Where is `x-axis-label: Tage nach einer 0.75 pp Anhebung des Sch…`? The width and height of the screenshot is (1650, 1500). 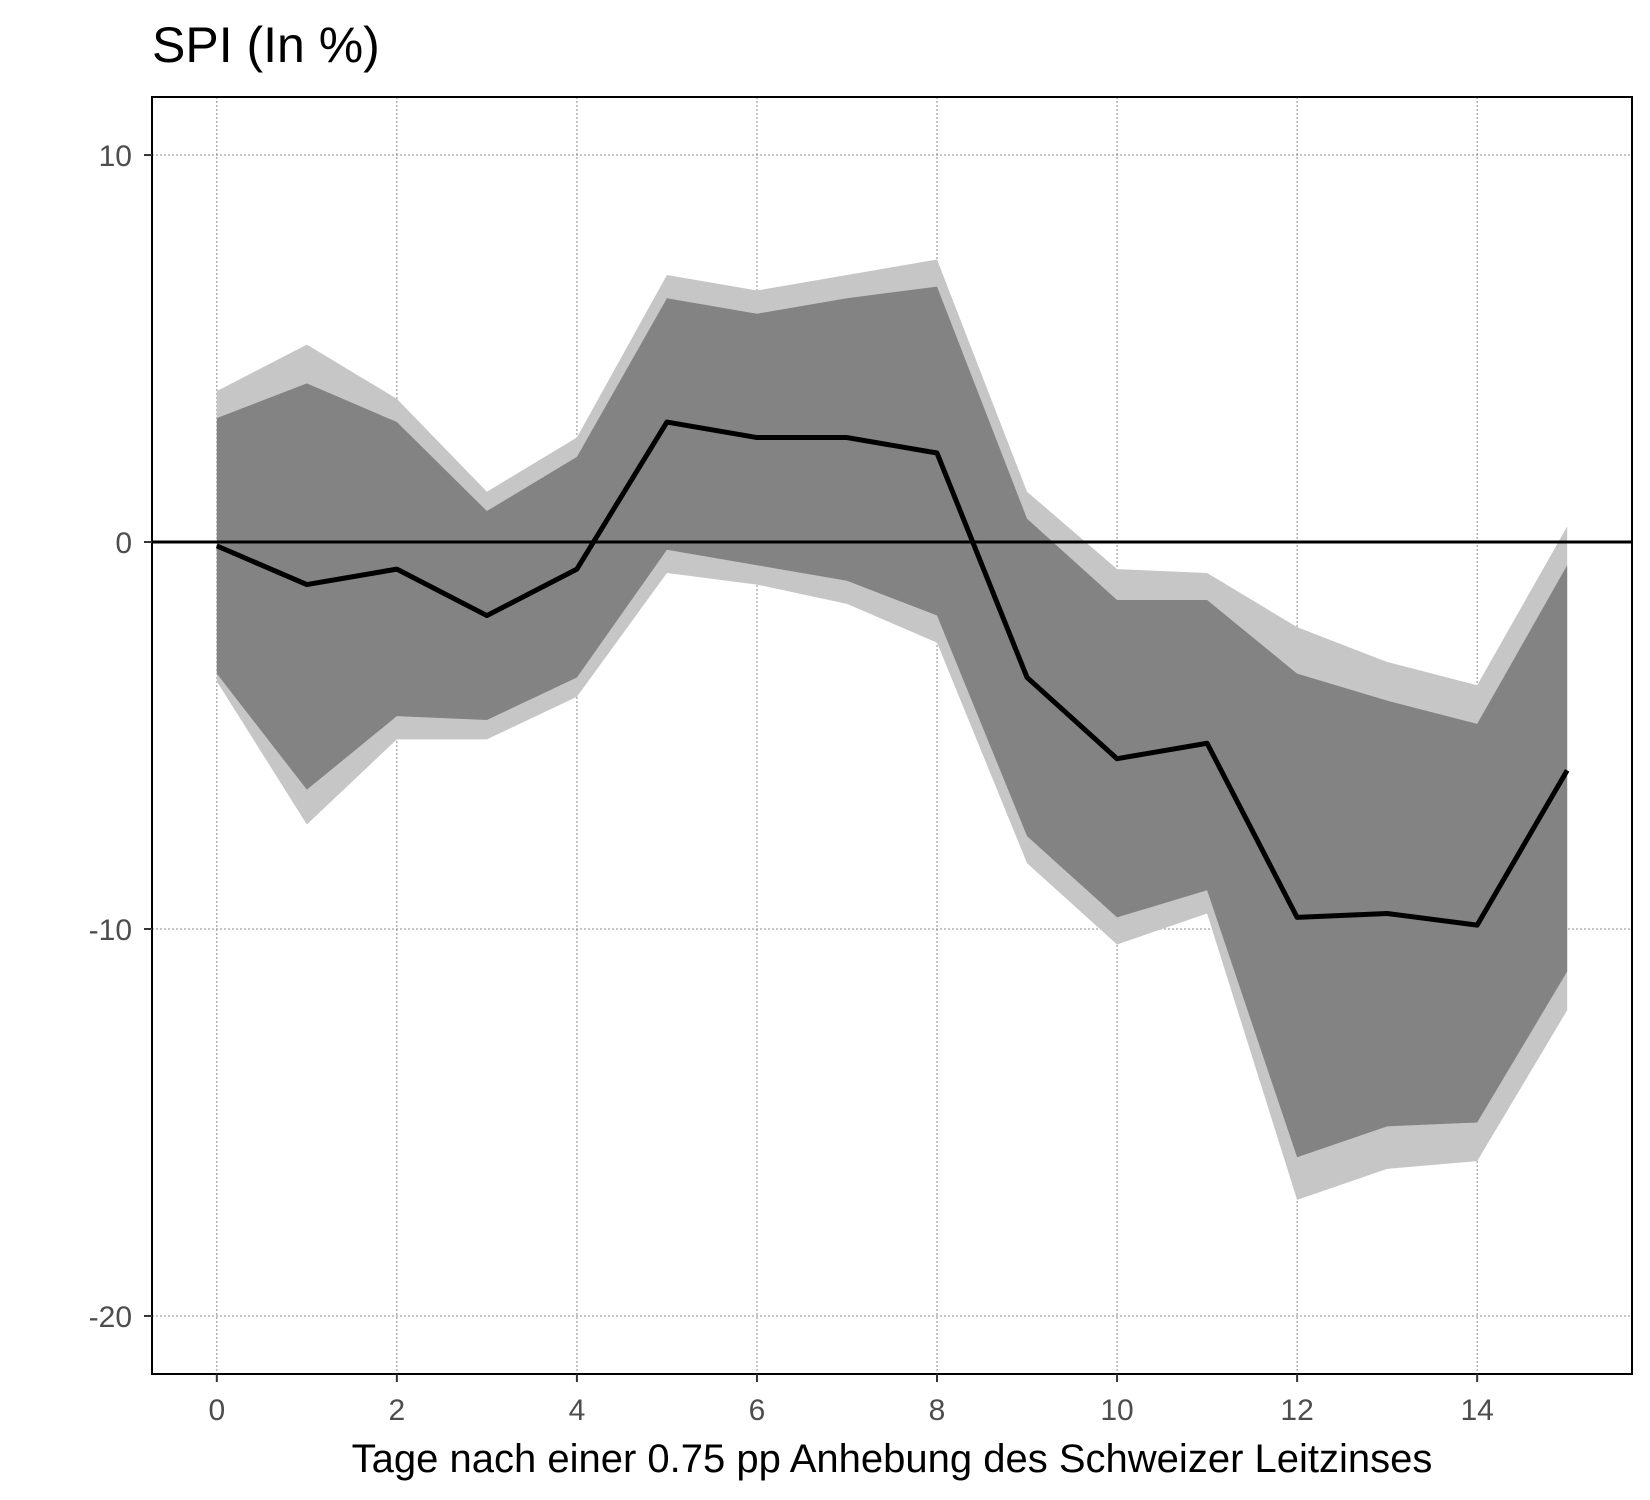
x-axis-label: Tage nach einer 0.75 pp Anhebung des Sch… is located at coordinates (892, 1459).